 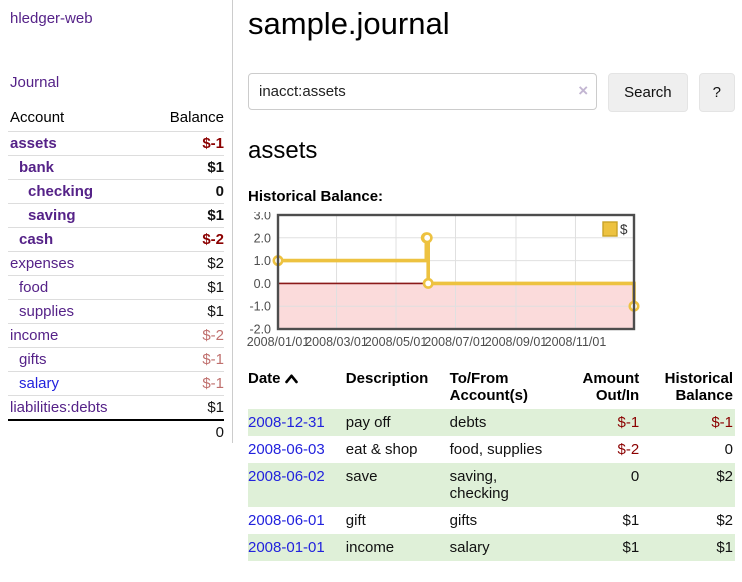 I want to click on accounts-header-balance: Balance, so click(x=196, y=117).